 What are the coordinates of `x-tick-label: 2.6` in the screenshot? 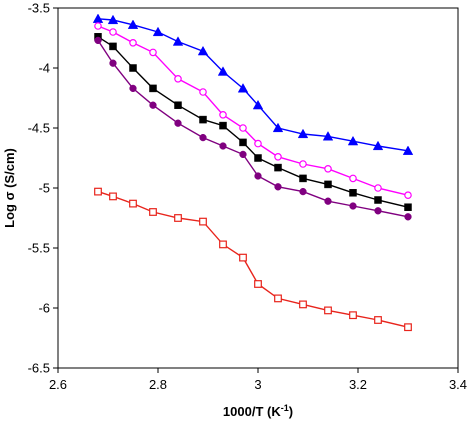 It's located at (58, 384).